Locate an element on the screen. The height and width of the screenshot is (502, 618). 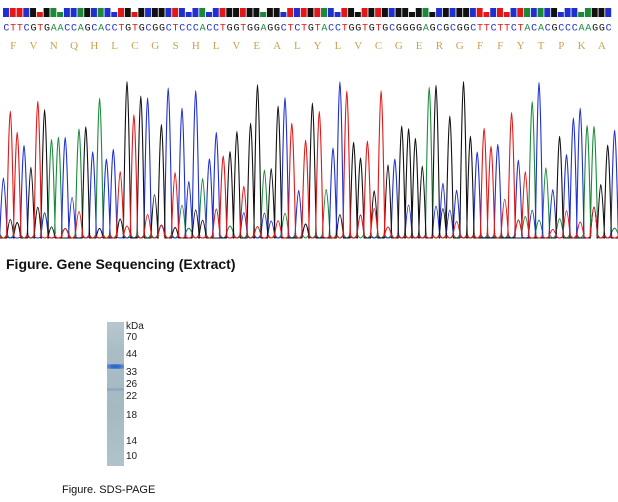
amino-acid-letter: G is located at coordinates (155, 46).